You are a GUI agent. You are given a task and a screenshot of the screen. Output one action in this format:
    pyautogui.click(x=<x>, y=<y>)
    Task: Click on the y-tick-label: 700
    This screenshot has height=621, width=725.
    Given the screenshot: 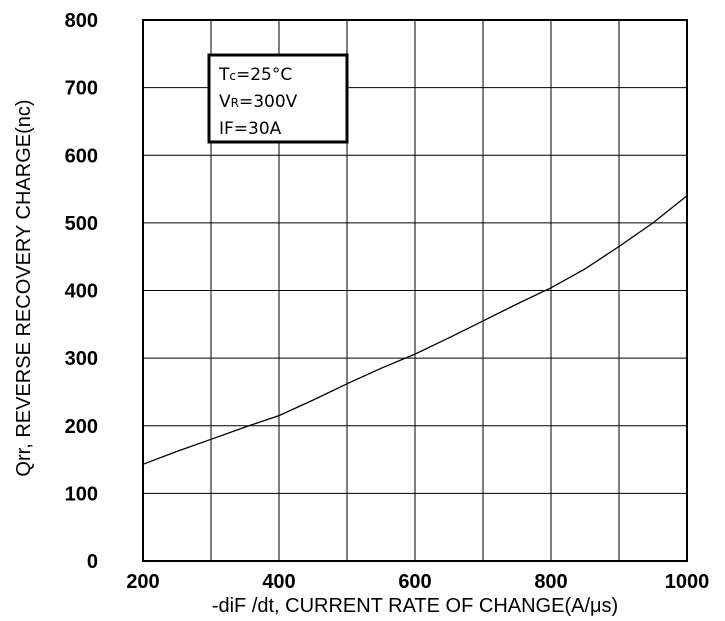 What is the action you would take?
    pyautogui.click(x=81, y=89)
    